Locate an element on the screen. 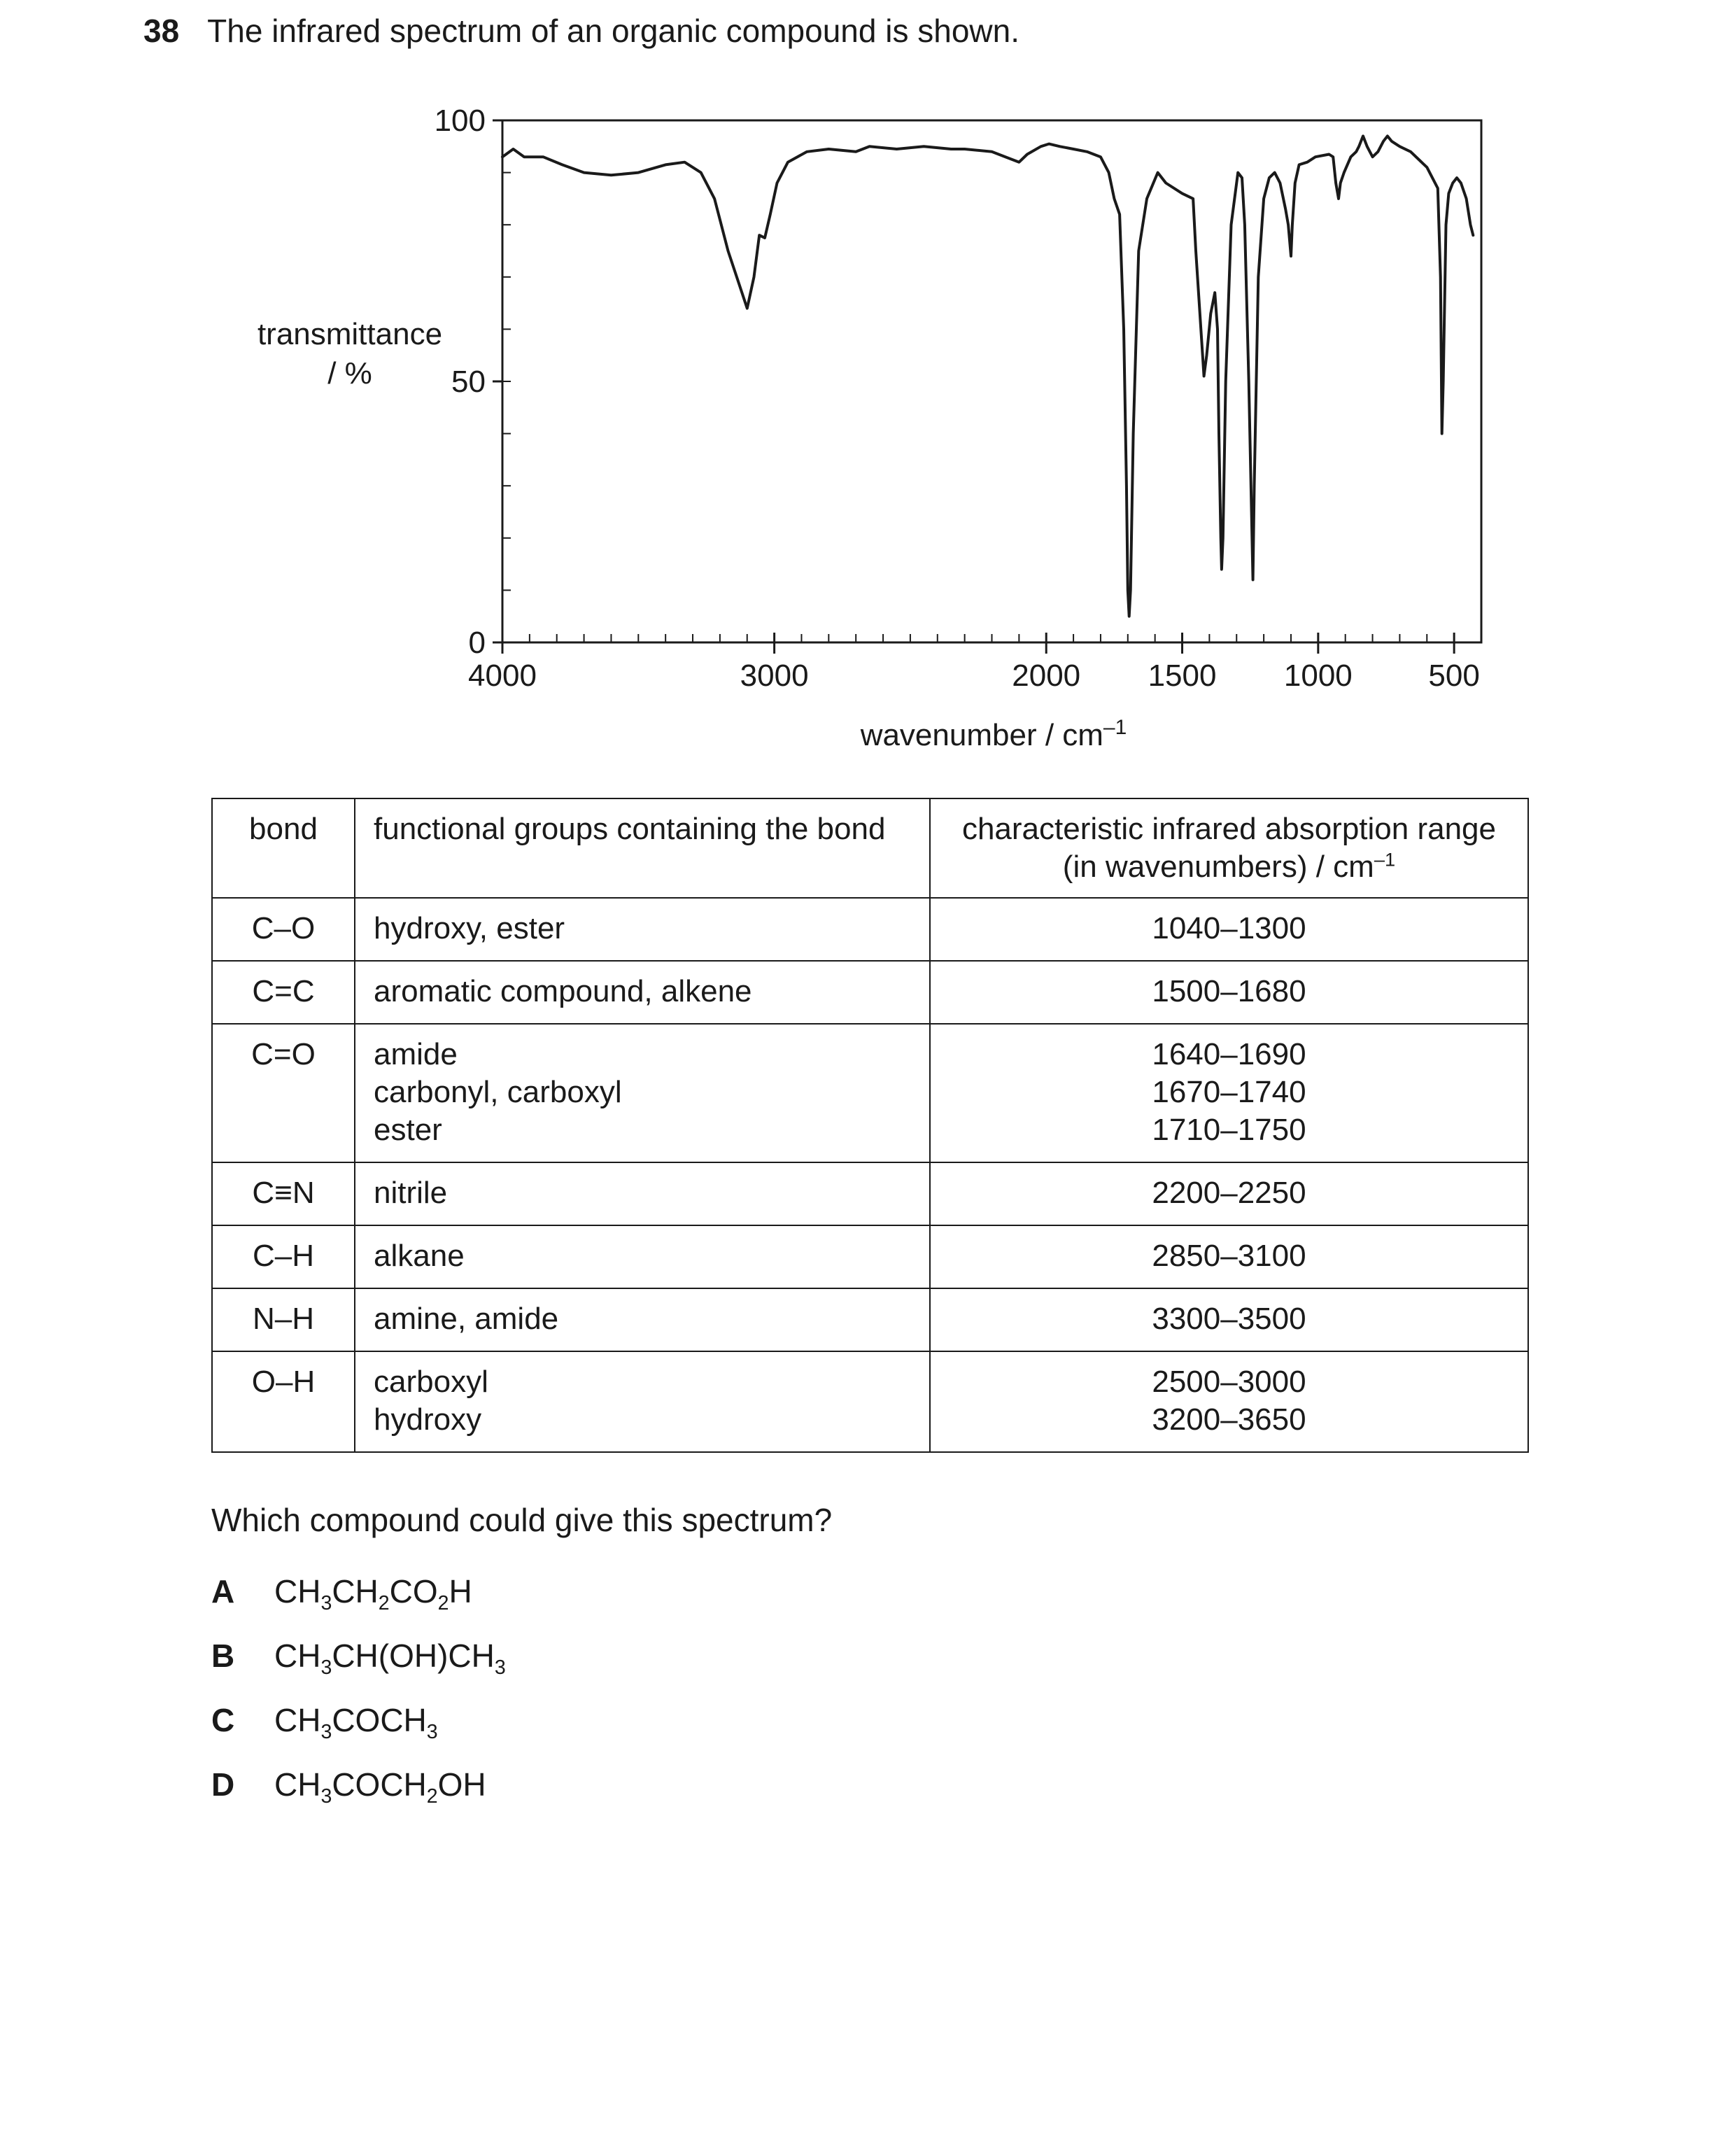 The image size is (1736, 2133). functional-groups-cell: alkane is located at coordinates (642, 1257).